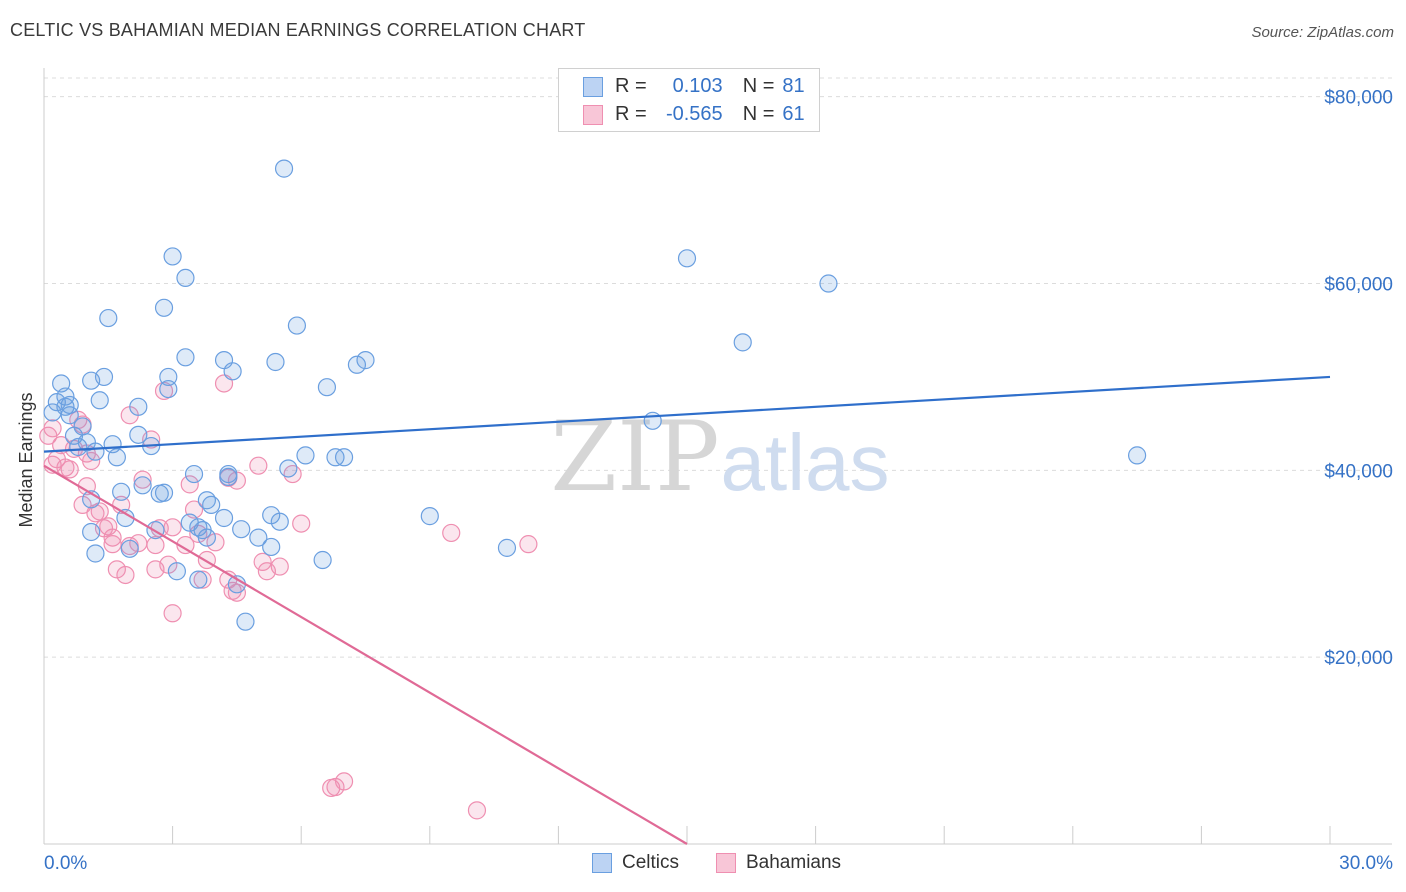  Describe the element at coordinates (1358, 471) in the screenshot. I see `y-tick-label: $40,000` at that location.